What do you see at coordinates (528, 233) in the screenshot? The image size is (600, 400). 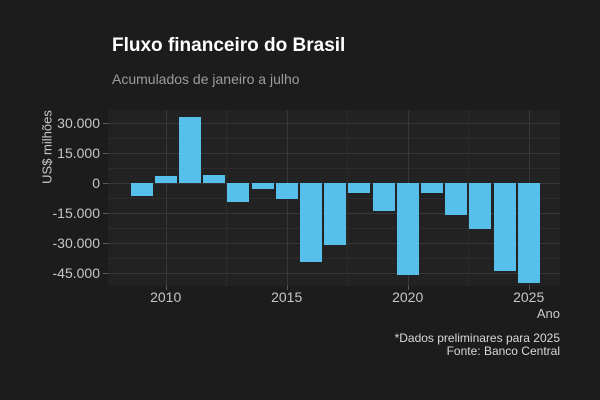 I see `bar-2025` at bounding box center [528, 233].